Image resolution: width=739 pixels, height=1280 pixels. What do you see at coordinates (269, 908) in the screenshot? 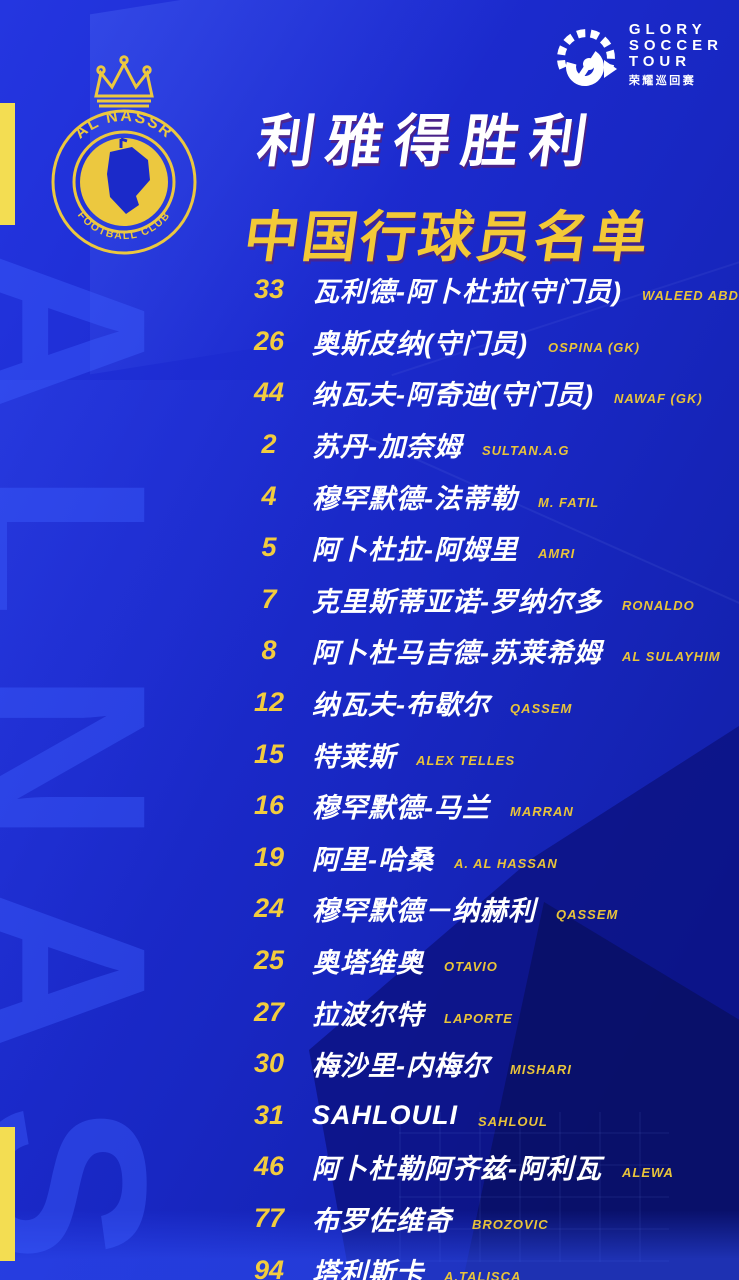
I see `player-number: 24` at bounding box center [269, 908].